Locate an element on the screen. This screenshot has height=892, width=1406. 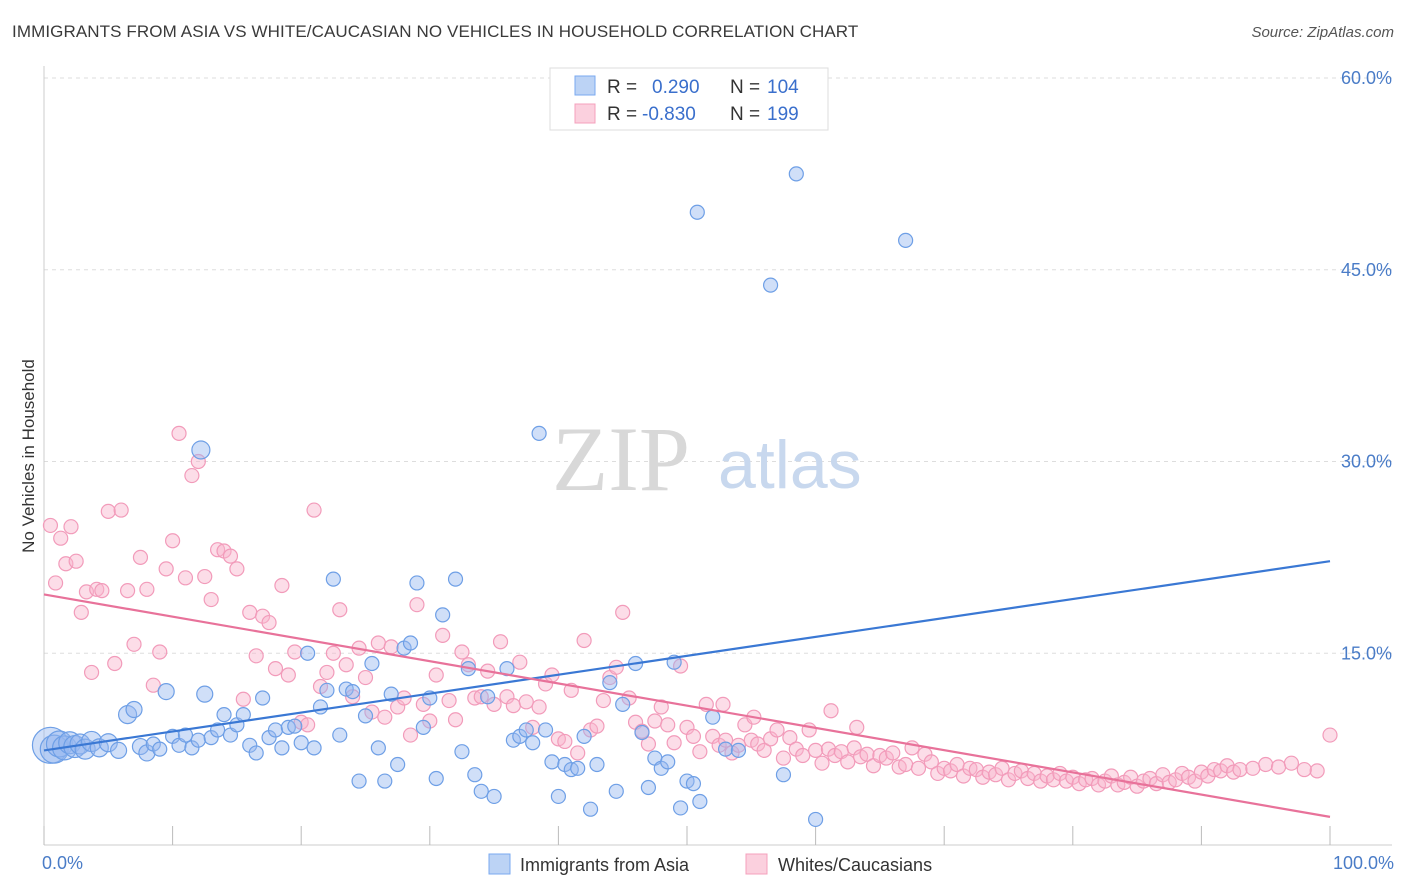
stats-legend-swatch-asia is located at coordinates (585, 85).